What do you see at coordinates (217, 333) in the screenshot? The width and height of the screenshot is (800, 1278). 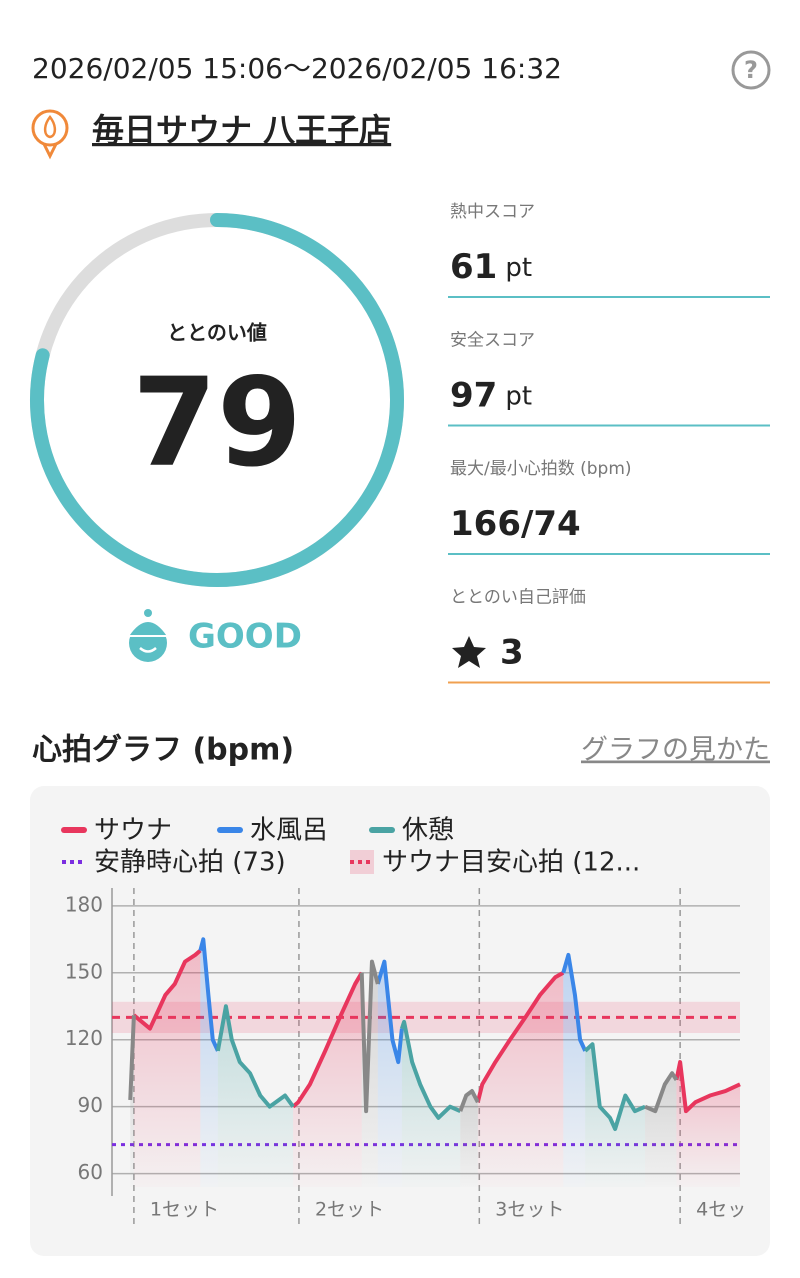 I see `gauge-label: ととのい値` at bounding box center [217, 333].